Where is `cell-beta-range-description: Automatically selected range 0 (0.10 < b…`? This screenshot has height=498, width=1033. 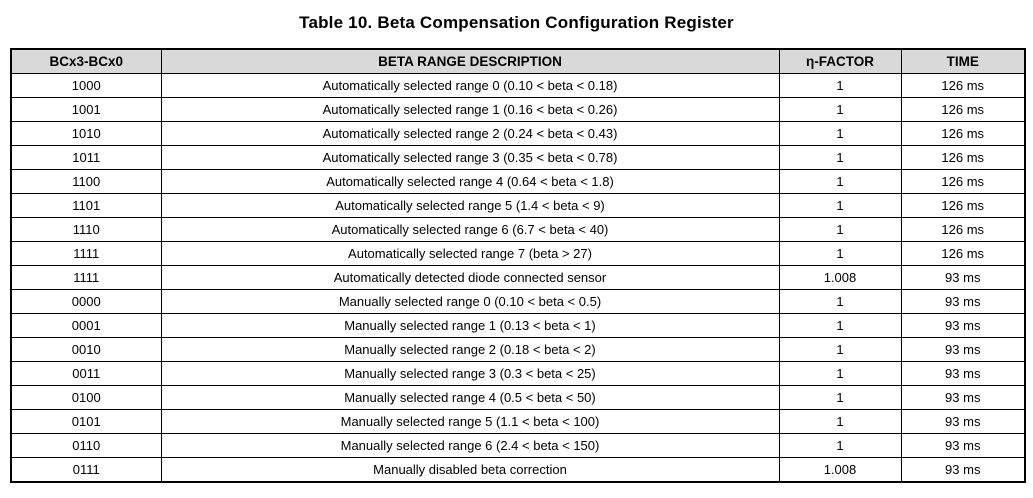 cell-beta-range-description: Automatically selected range 0 (0.10 < b… is located at coordinates (470, 85).